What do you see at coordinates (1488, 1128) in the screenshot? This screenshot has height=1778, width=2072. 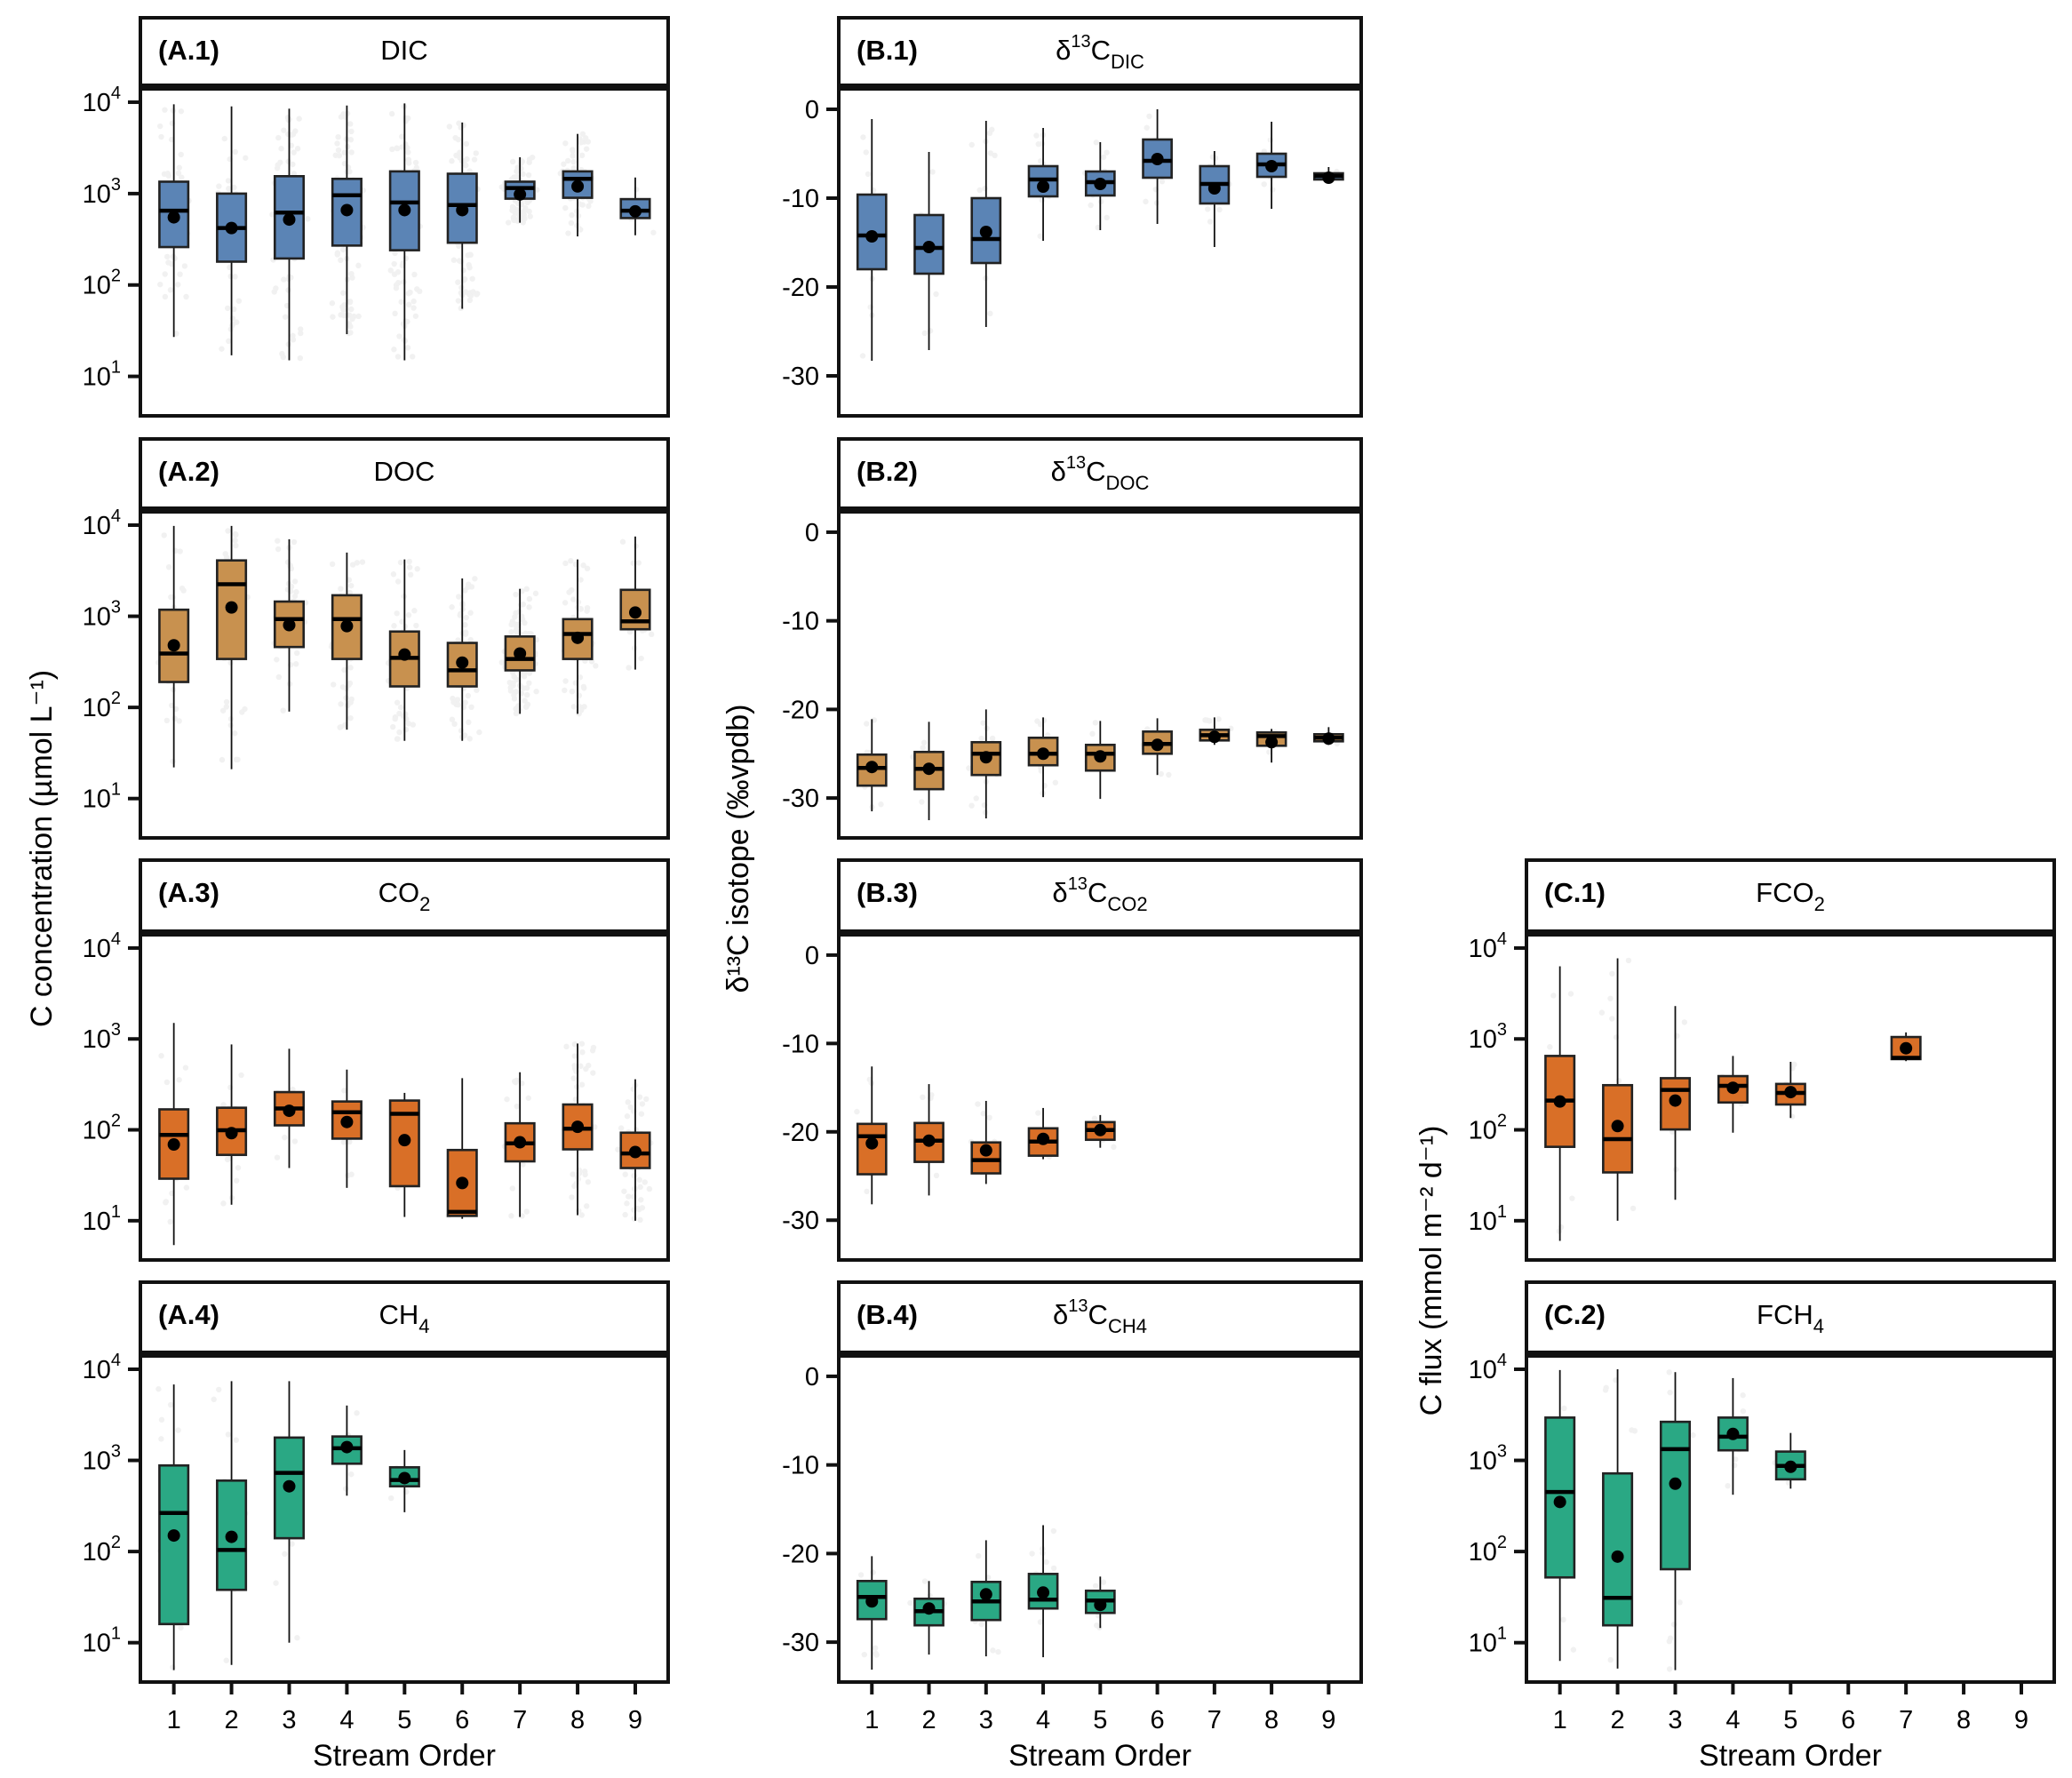 I see `y-tick-label: 10²` at bounding box center [1488, 1128].